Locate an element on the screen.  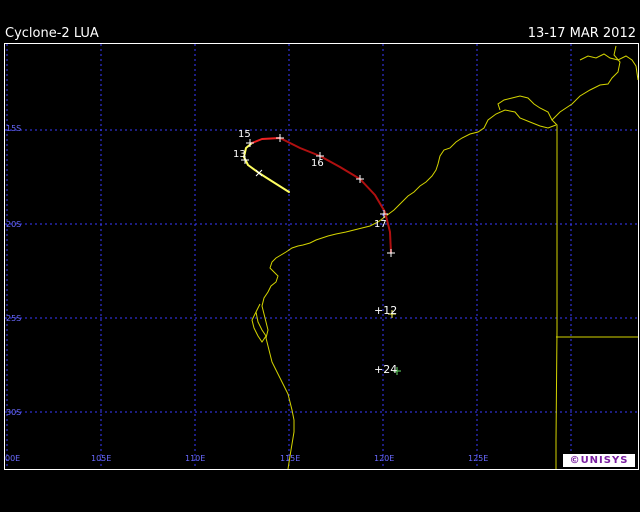
forecast-label-12h: +12 is located at coordinates (385, 310).